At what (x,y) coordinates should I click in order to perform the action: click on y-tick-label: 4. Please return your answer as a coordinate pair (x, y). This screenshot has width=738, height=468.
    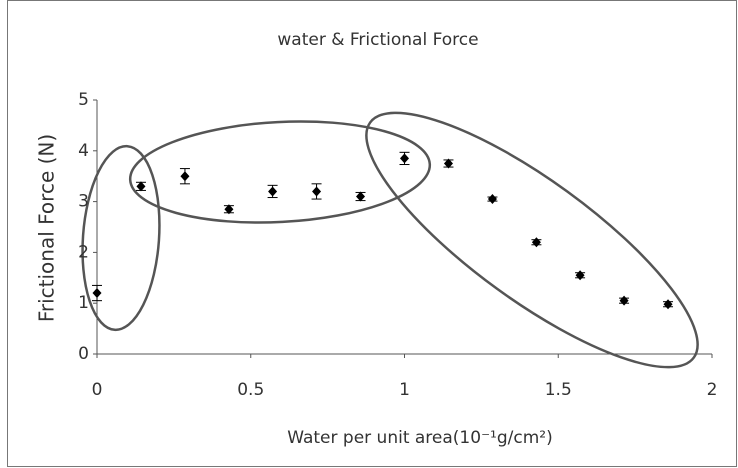
    Looking at the image, I should click on (83, 151).